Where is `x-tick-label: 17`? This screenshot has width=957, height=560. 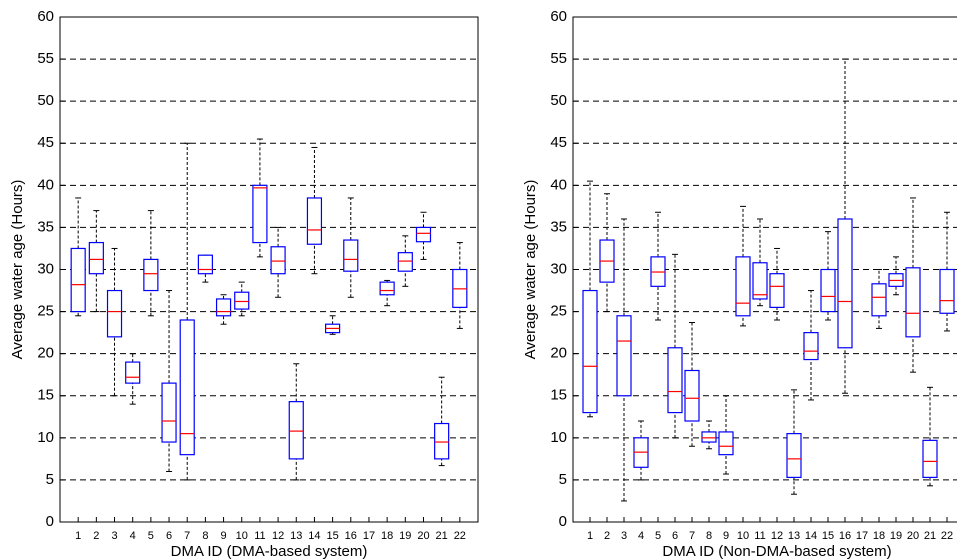
x-tick-label: 17 is located at coordinates (369, 536).